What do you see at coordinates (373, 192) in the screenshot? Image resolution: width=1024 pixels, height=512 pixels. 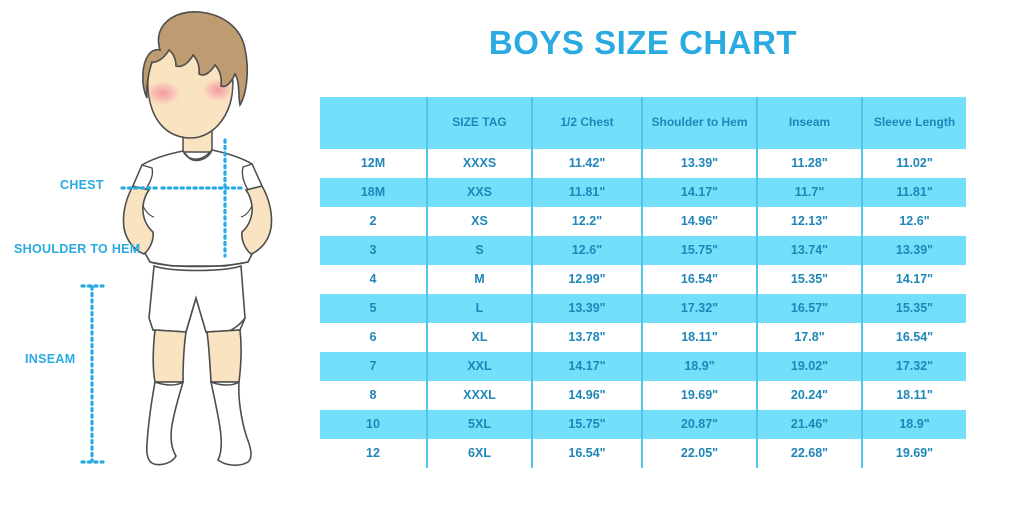 I see `cell-size: 18M` at bounding box center [373, 192].